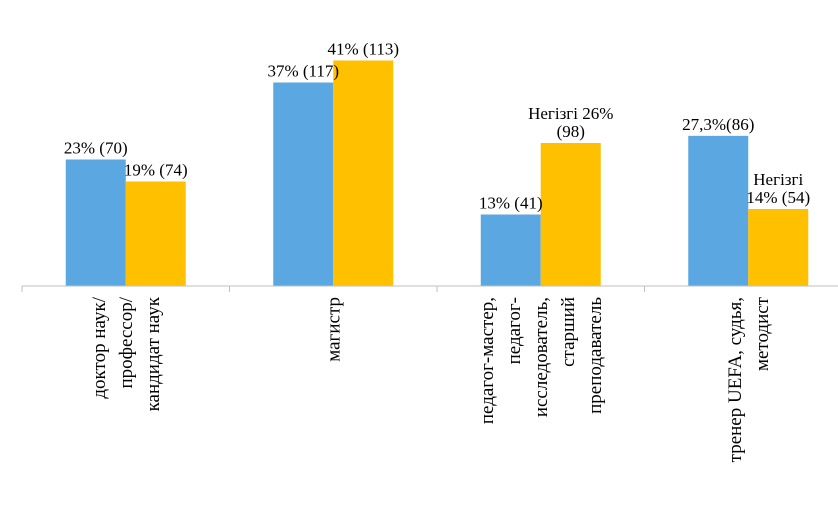  What do you see at coordinates (99, 347) in the screenshot?
I see `category-label: доктор наук/` at bounding box center [99, 347].